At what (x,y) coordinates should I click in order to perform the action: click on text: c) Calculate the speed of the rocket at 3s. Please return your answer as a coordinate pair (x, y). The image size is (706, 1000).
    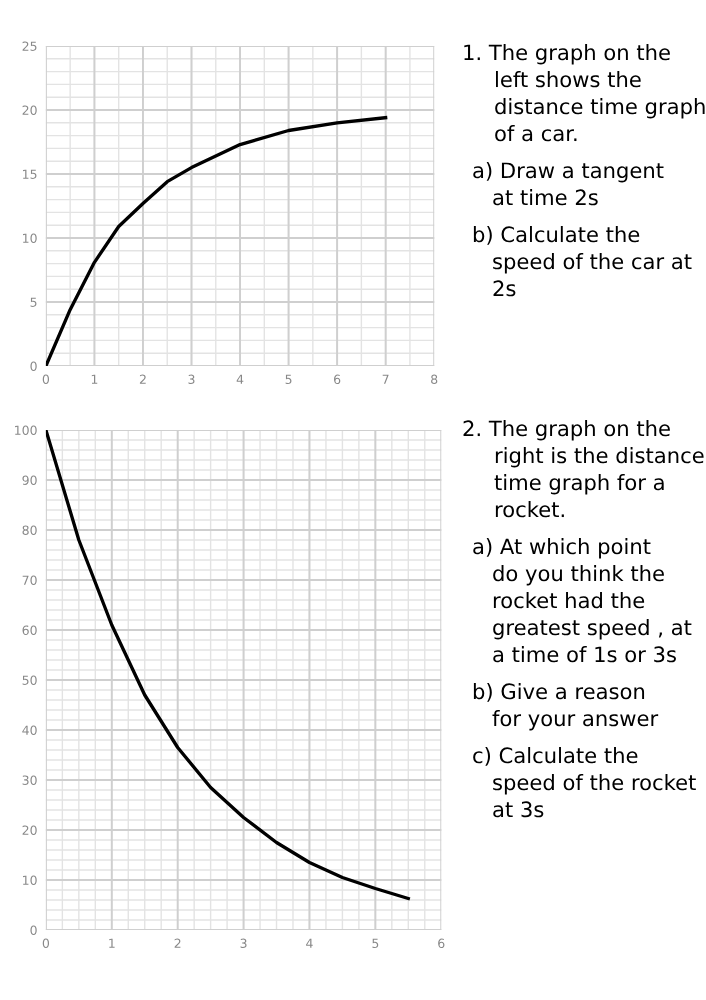
    Looking at the image, I should click on (584, 782).